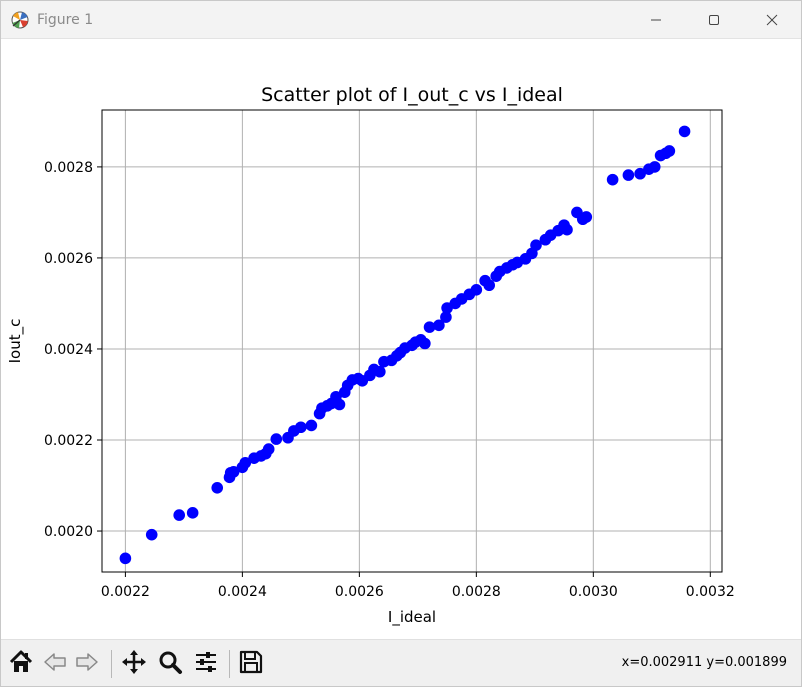  What do you see at coordinates (412, 617) in the screenshot?
I see `x-axis-label: I_ideal` at bounding box center [412, 617].